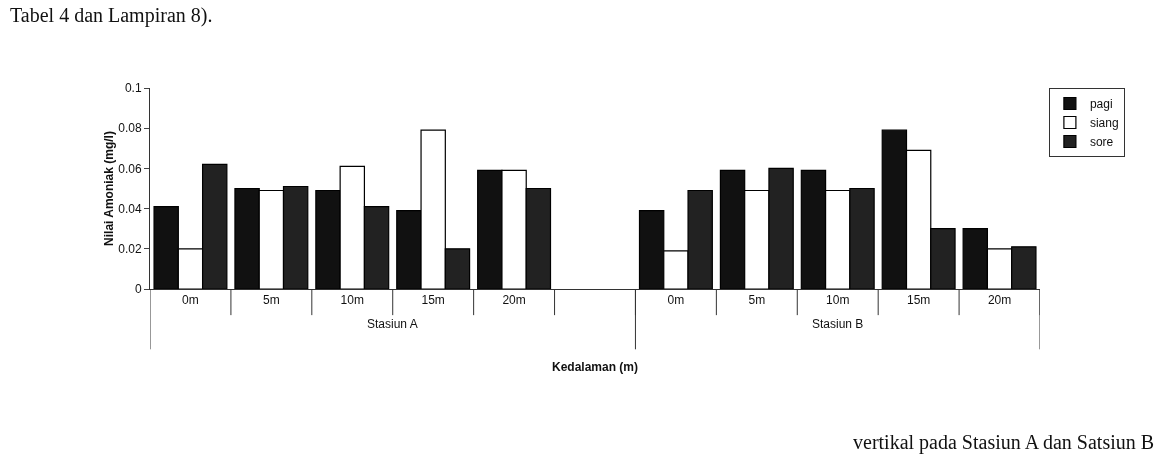 Image resolution: width=1160 pixels, height=459 pixels. I want to click on y-tick-label: 0, so click(138, 289).